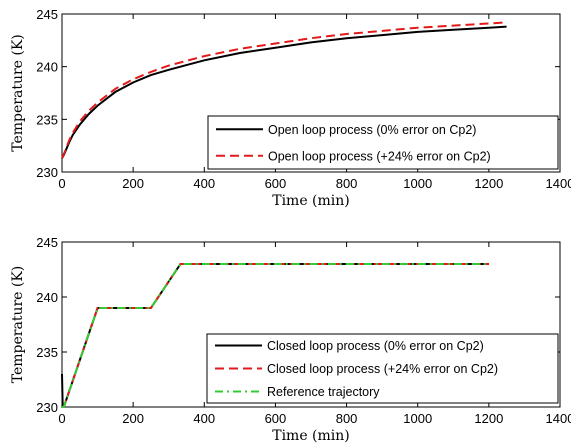  What do you see at coordinates (375, 346) in the screenshot?
I see `legend-entry-label: Closed loop process (0% error on Cp2)` at bounding box center [375, 346].